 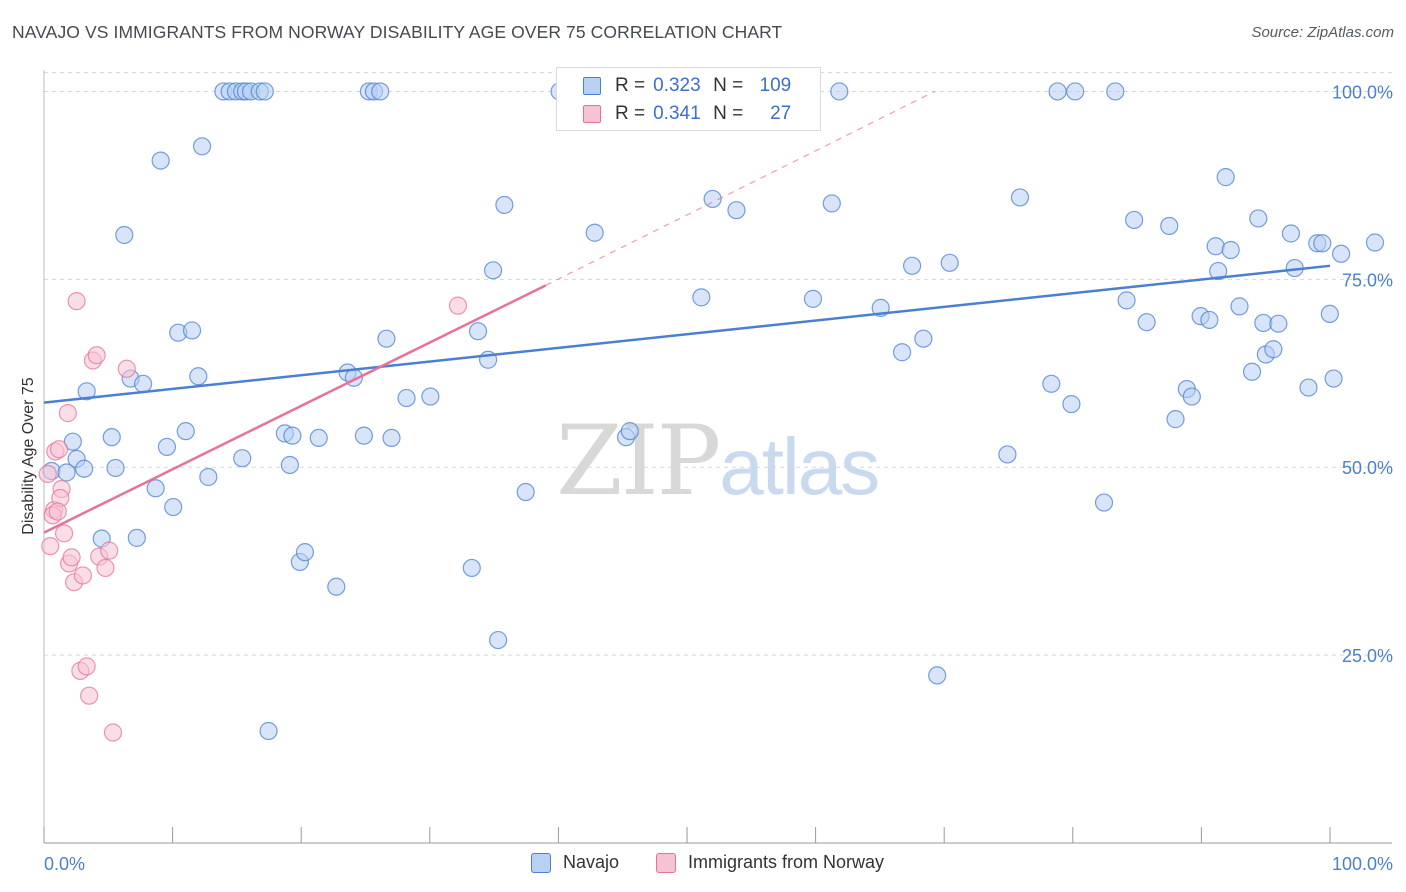 I want to click on series-legend-label: Immigrants from Norway, so click(x=786, y=862).